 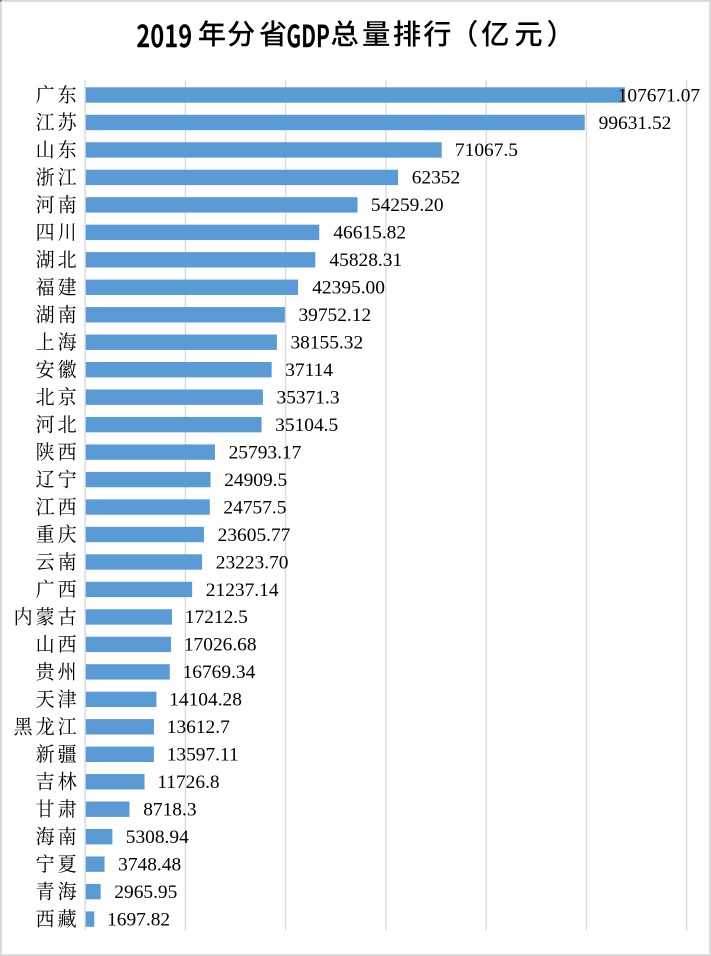 What do you see at coordinates (169, 810) in the screenshot?
I see `svg-text: 8718.3` at bounding box center [169, 810].